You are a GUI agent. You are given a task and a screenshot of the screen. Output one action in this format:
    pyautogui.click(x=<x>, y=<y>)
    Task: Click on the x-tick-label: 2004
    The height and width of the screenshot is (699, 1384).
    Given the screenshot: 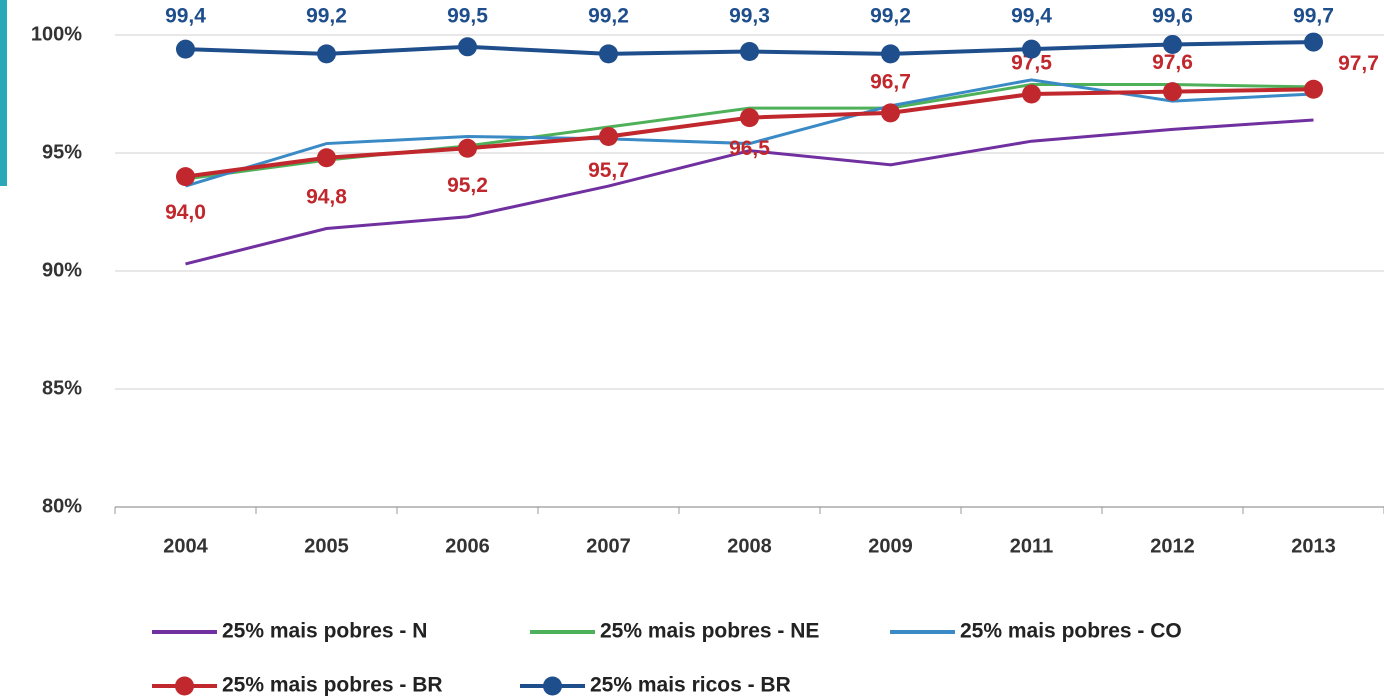 What is the action you would take?
    pyautogui.click(x=185, y=546)
    